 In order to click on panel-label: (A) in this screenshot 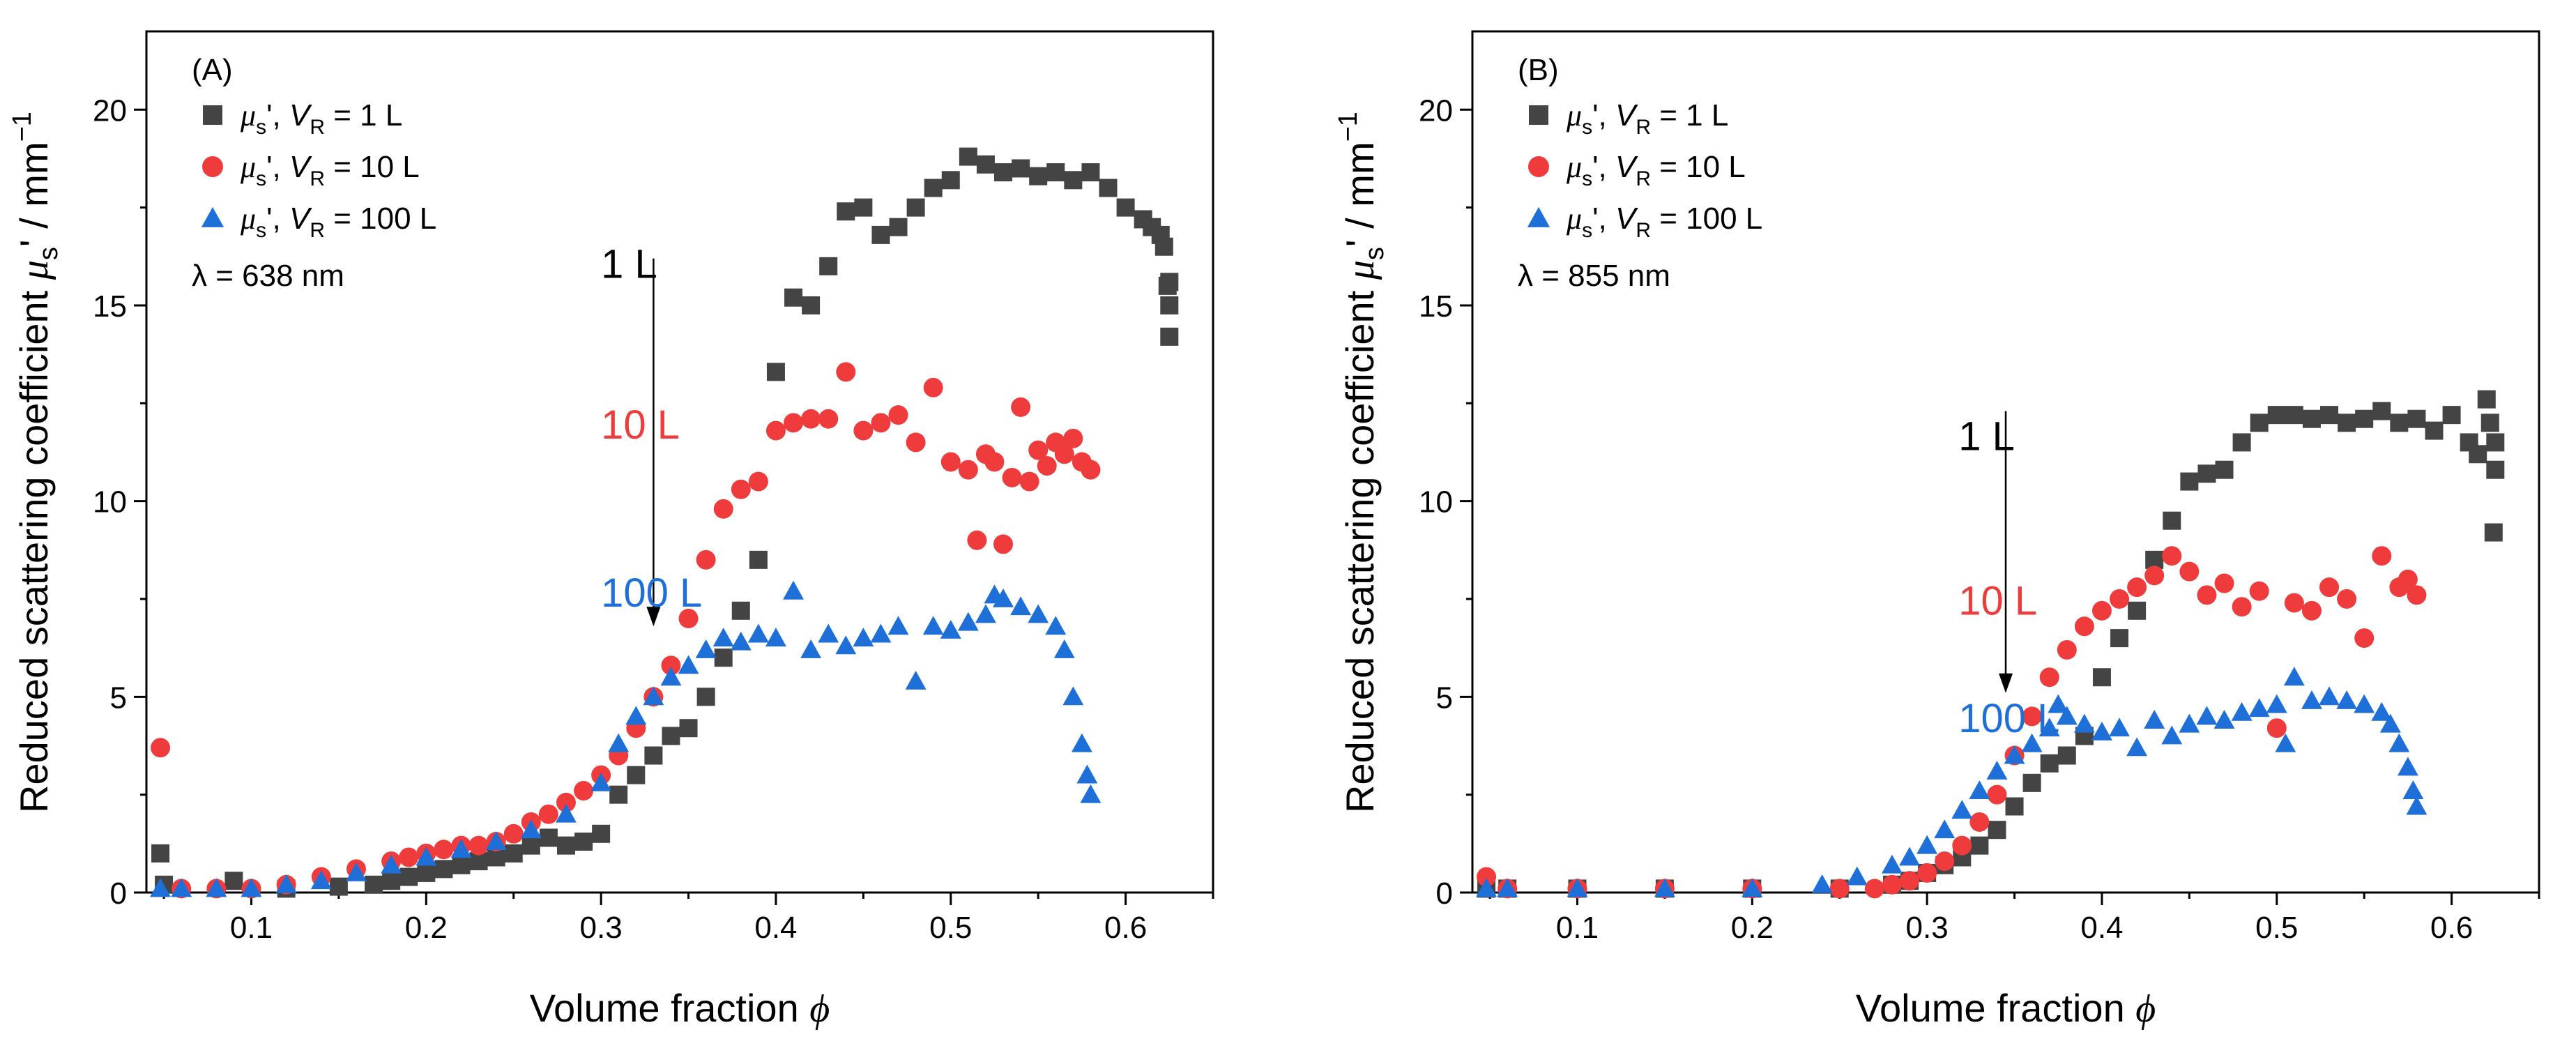, I will do `click(213, 70)`.